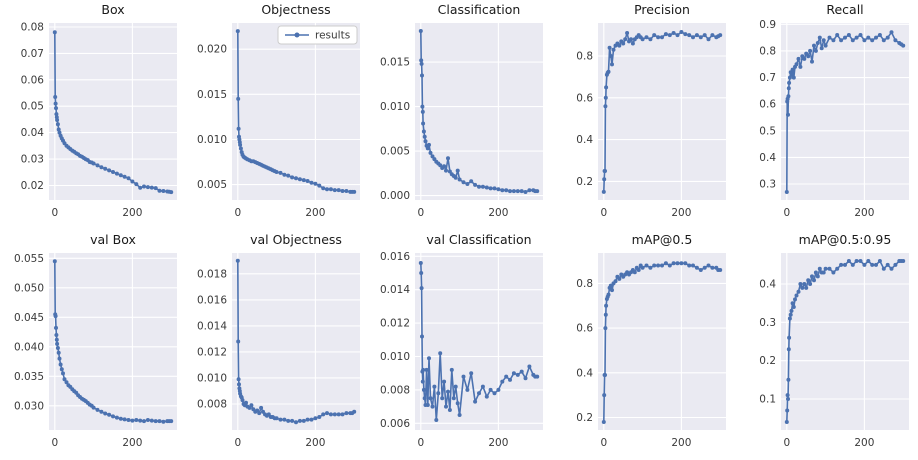 The image size is (918, 460). What do you see at coordinates (479, 9) in the screenshot?
I see `chart-title: Classification` at bounding box center [479, 9].